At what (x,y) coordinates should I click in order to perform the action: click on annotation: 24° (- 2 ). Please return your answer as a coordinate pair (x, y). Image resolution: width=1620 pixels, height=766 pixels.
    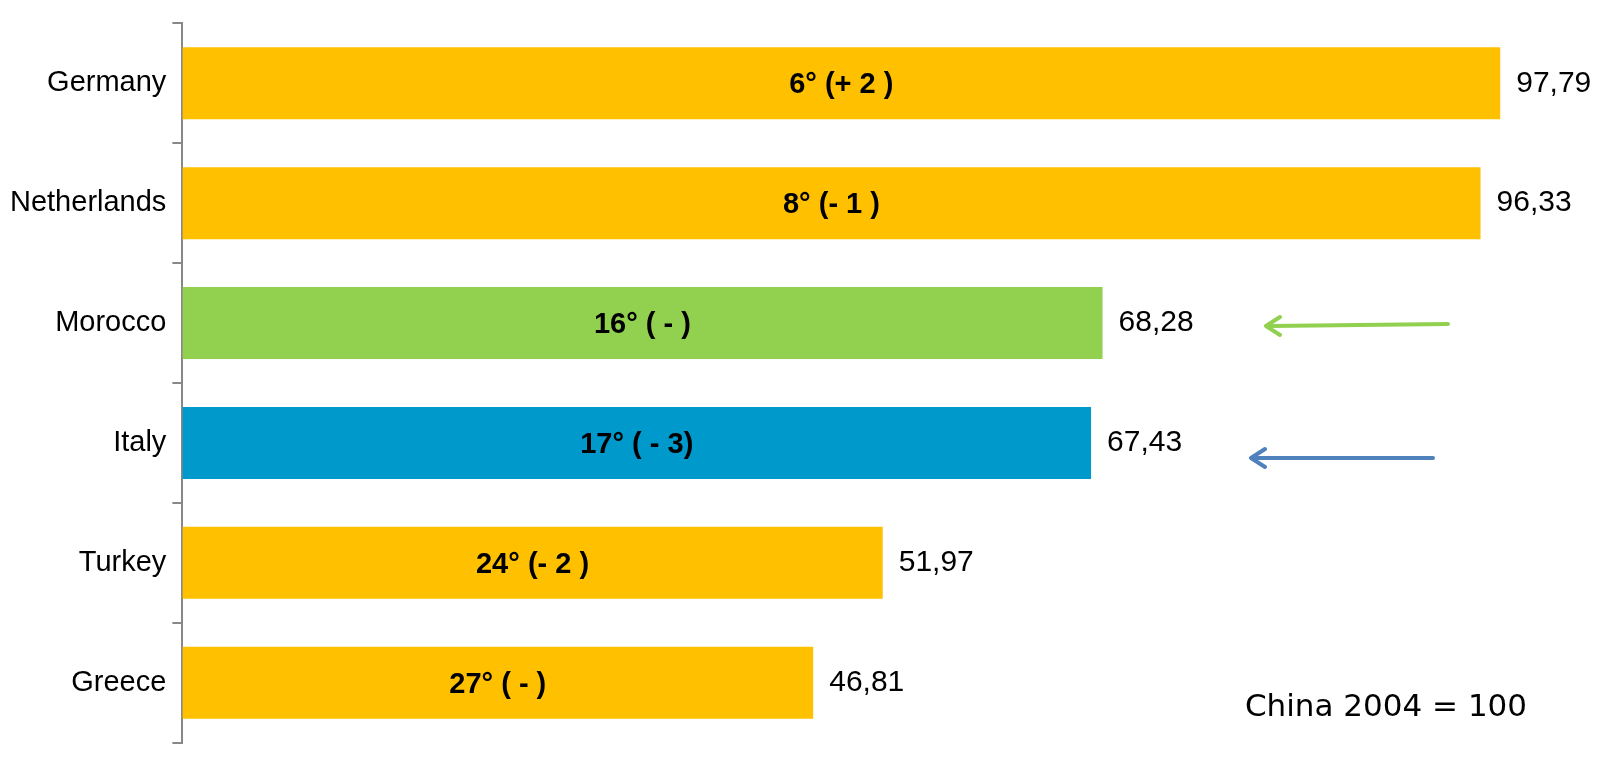
    Looking at the image, I should click on (532, 562).